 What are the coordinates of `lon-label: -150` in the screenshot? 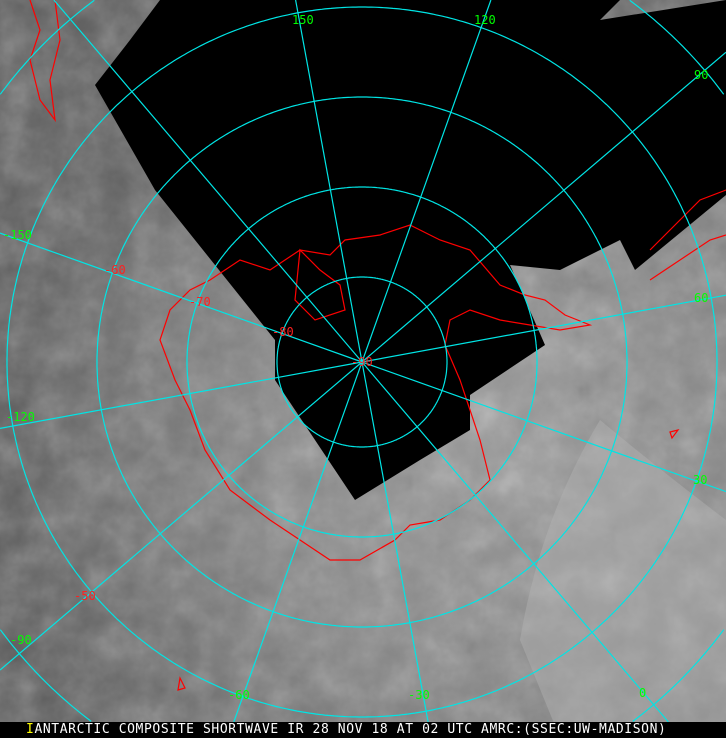 It's located at (17, 235).